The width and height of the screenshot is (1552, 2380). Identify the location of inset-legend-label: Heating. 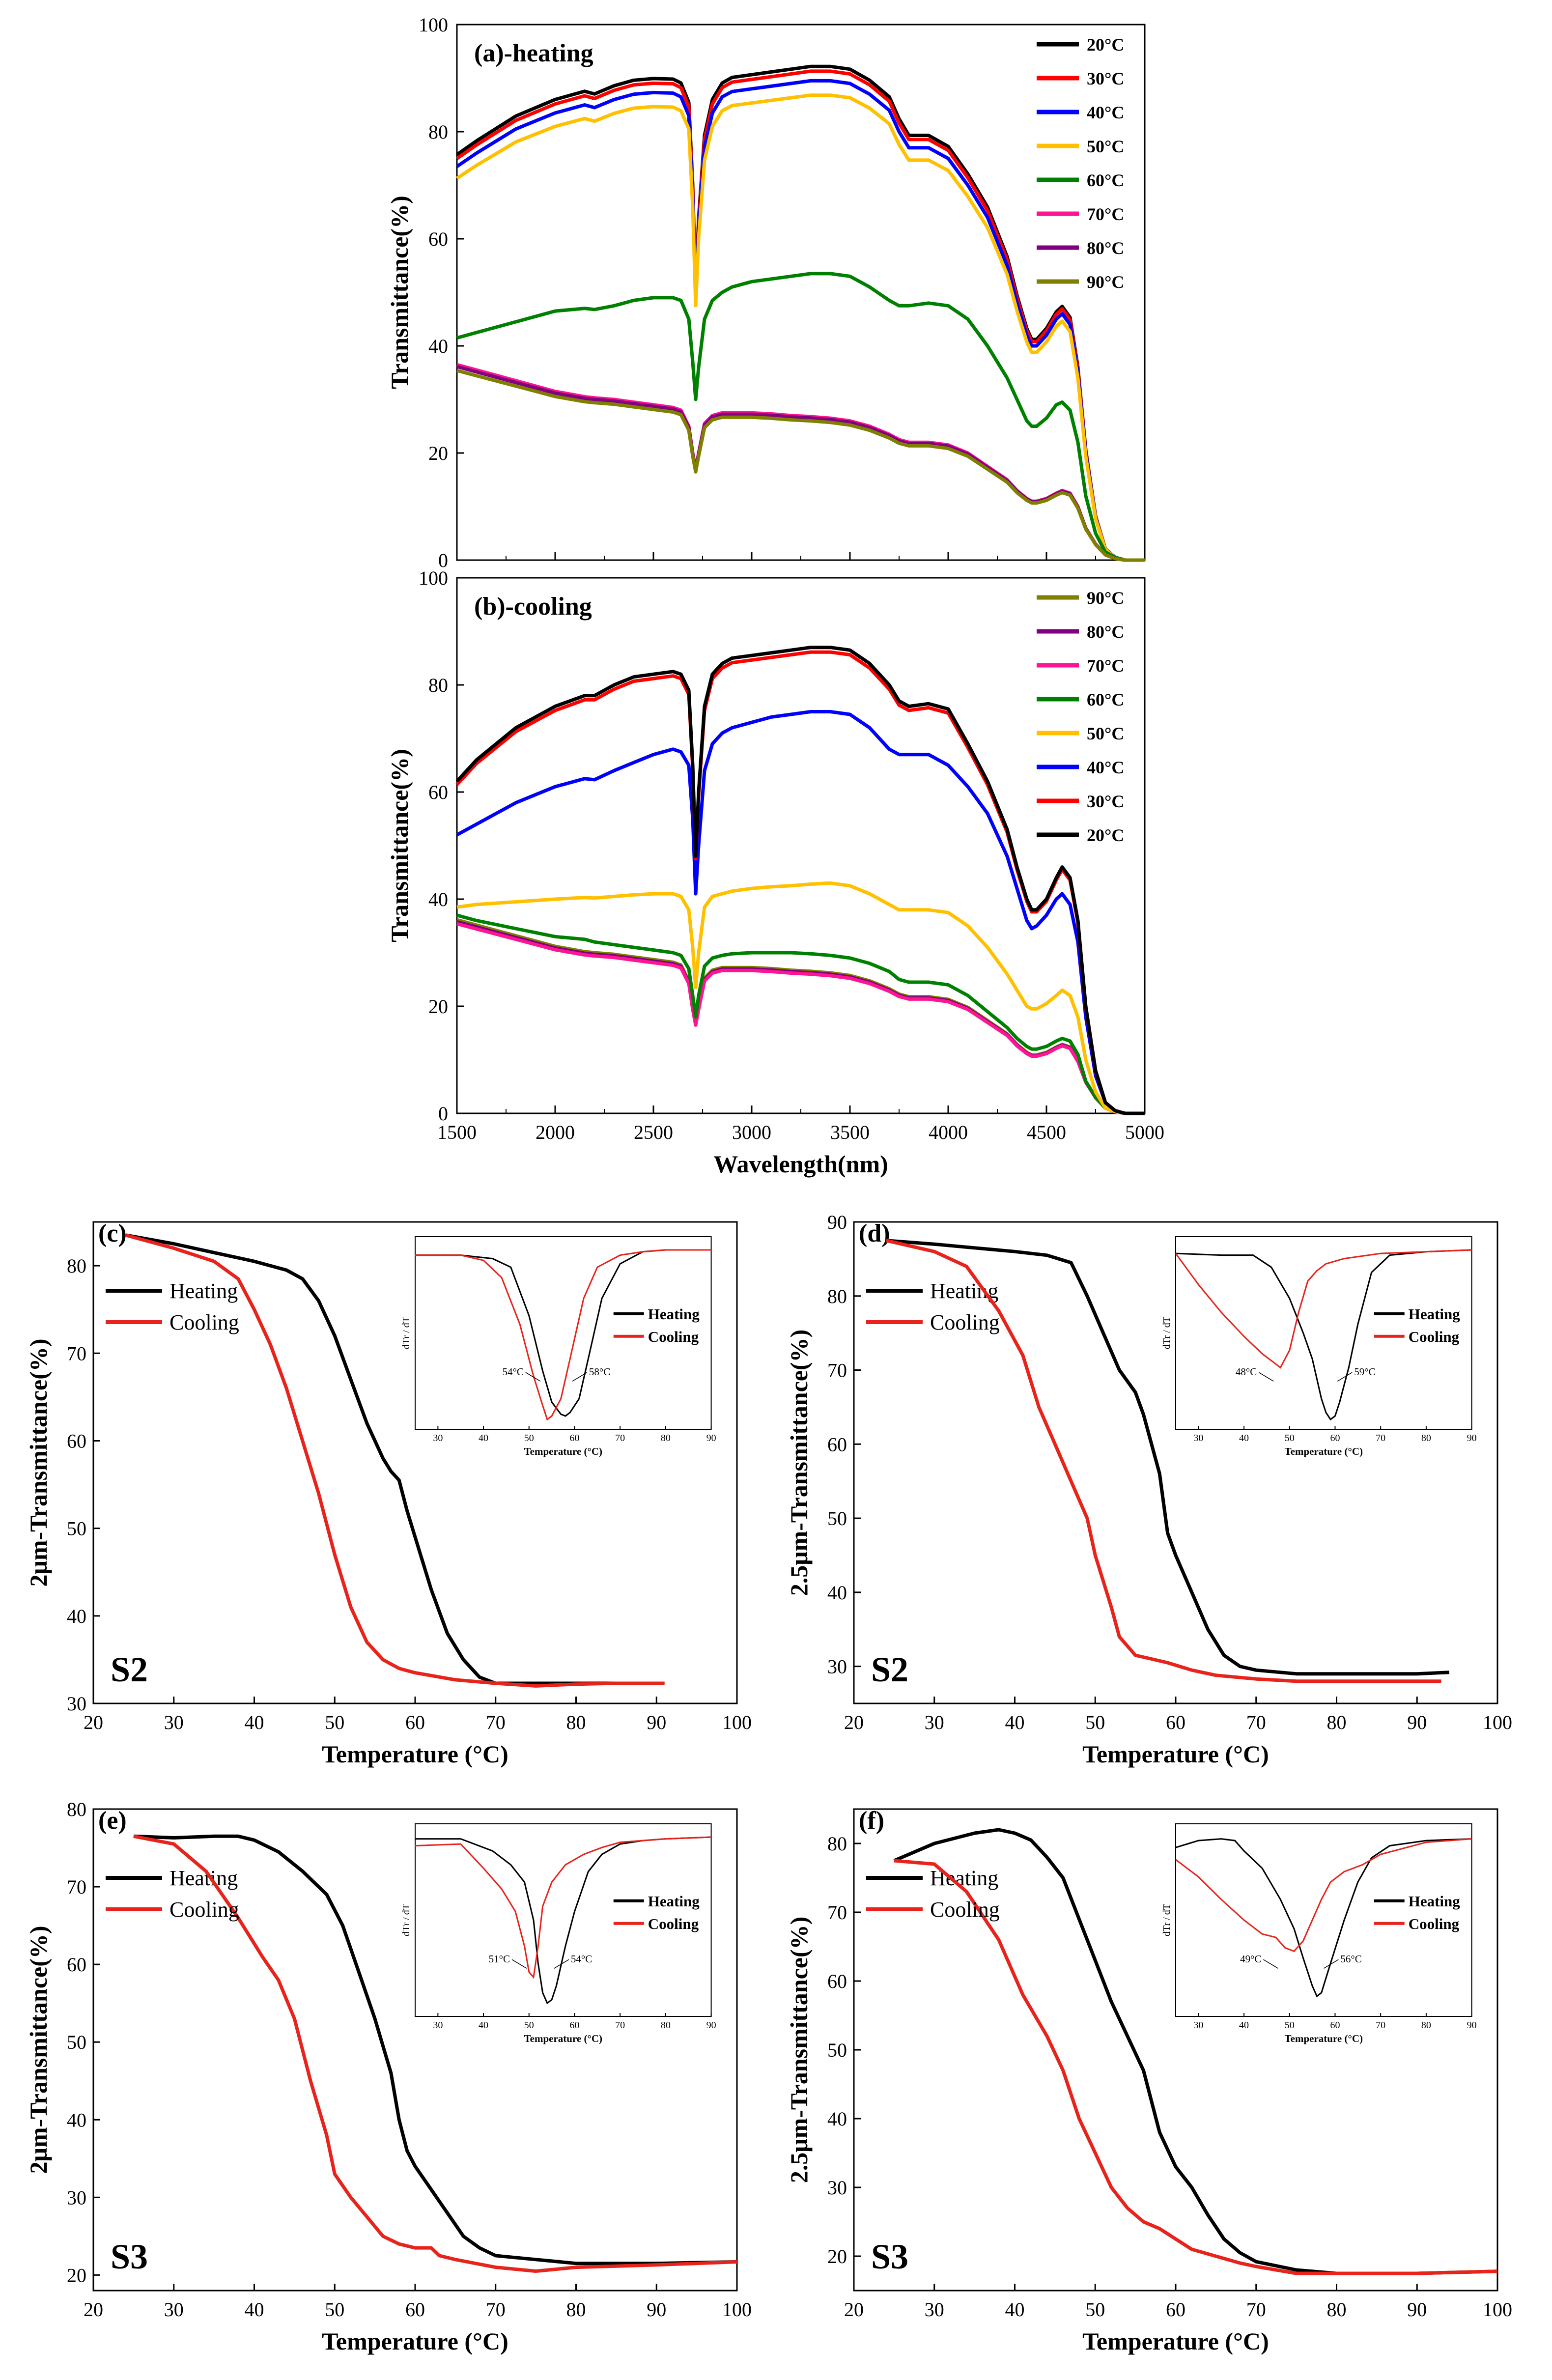
(1435, 1314).